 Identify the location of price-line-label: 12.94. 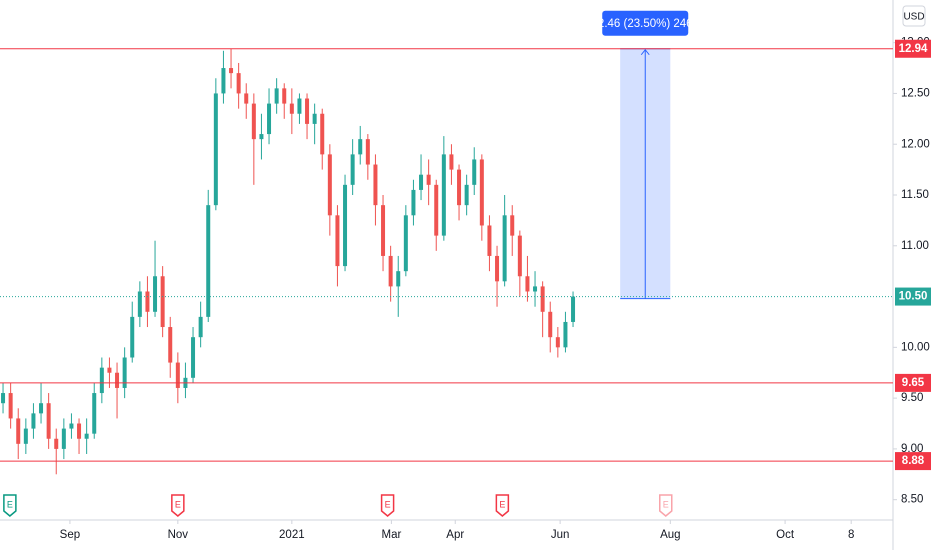
(913, 49).